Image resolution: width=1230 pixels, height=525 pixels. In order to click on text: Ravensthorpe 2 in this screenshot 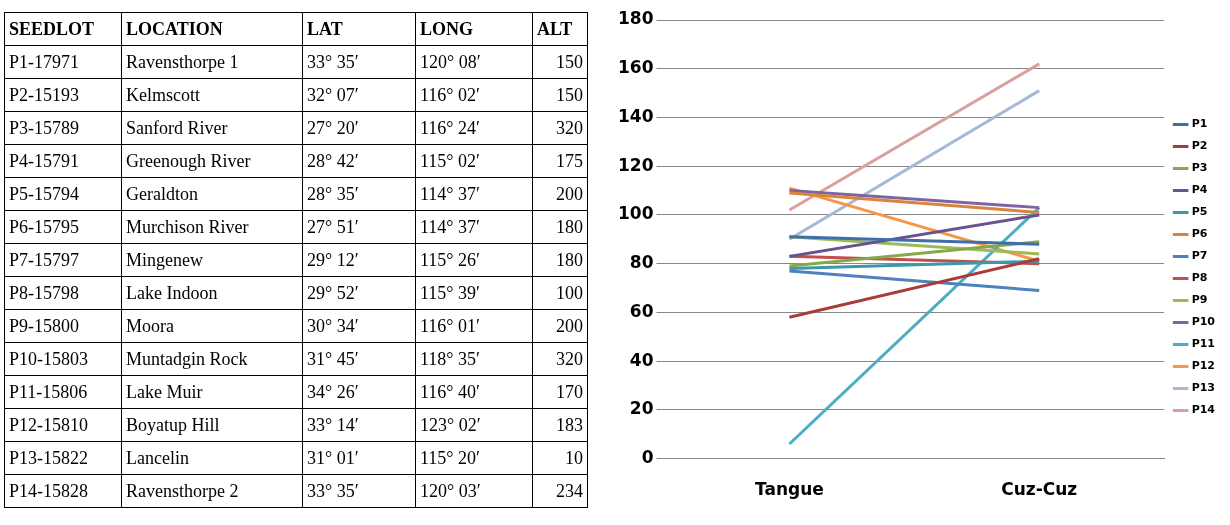, I will do `click(212, 491)`.